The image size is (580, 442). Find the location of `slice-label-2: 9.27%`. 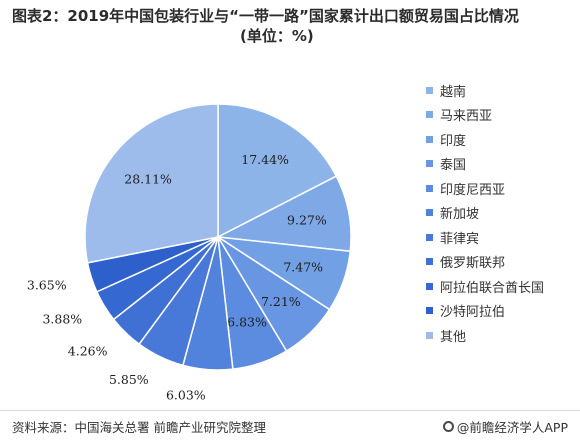

slice-label-2: 9.27% is located at coordinates (307, 220).